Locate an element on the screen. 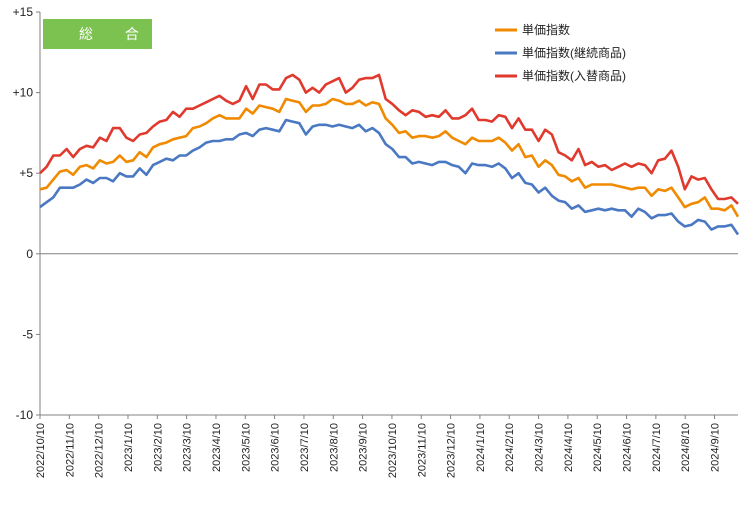 The width and height of the screenshot is (742, 515). x-tick-label: 2024/7/10 is located at coordinates (657, 447).